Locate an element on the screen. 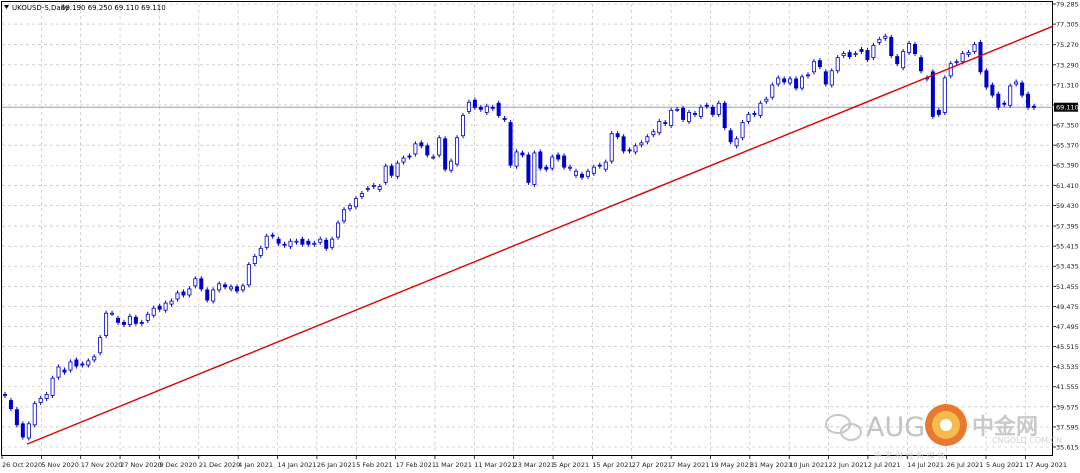 The width and height of the screenshot is (1080, 473). x-tick-label: 22 Jun 2021 is located at coordinates (848, 465).